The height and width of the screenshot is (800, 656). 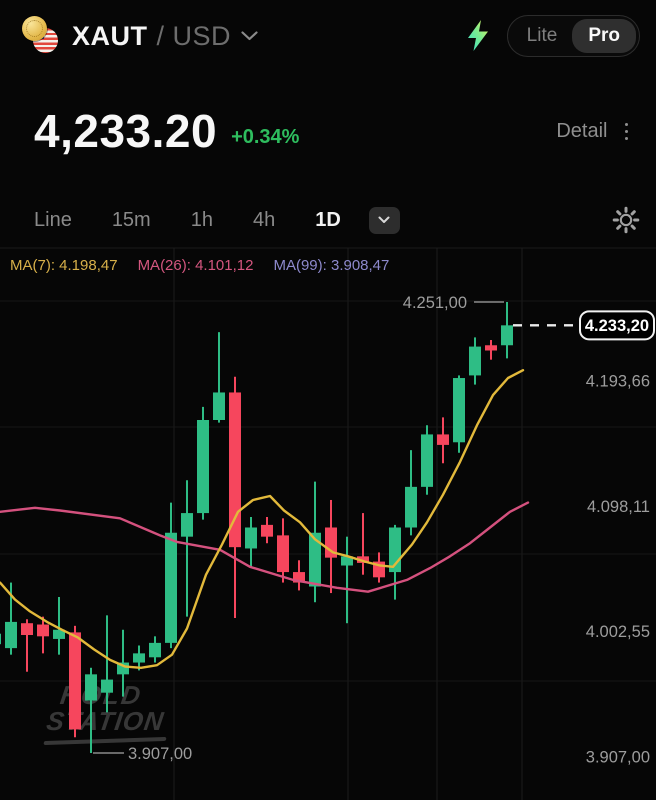 What do you see at coordinates (53, 219) in the screenshot?
I see `tab-line: Line` at bounding box center [53, 219].